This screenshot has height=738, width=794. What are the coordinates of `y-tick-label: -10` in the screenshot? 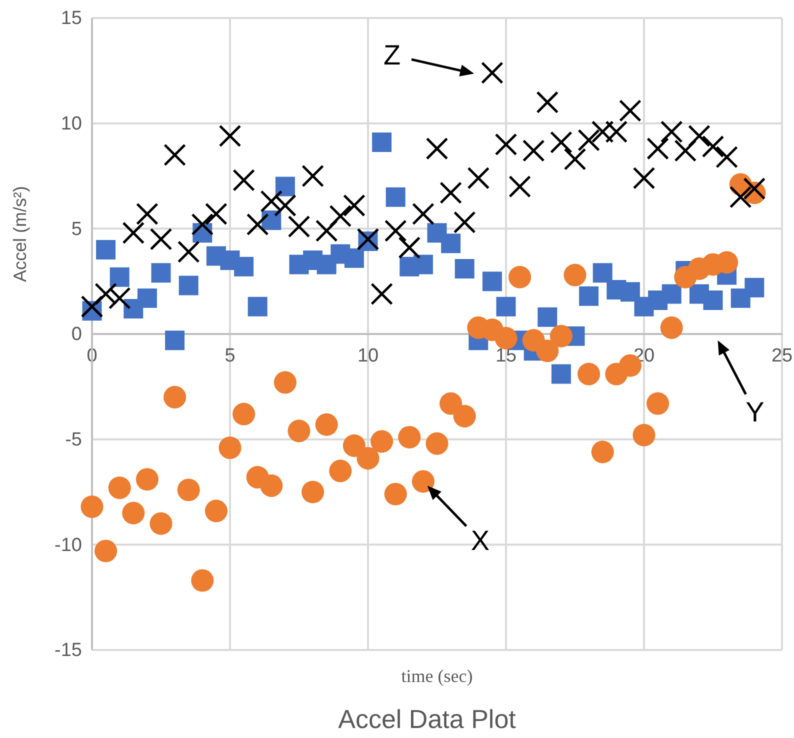 It's located at (68, 545).